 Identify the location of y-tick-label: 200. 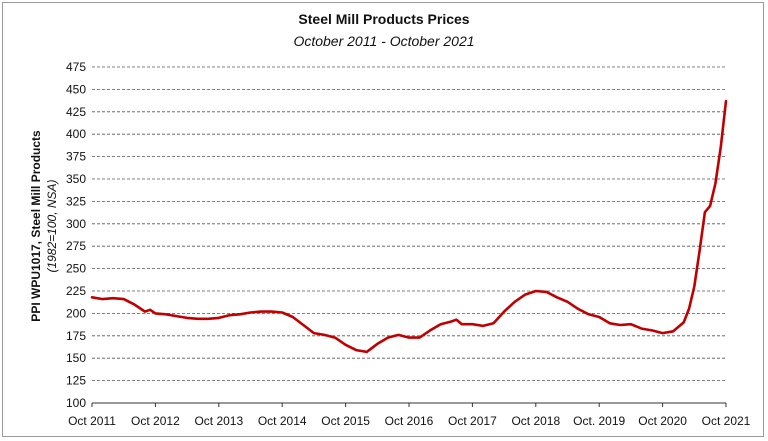
(76, 313).